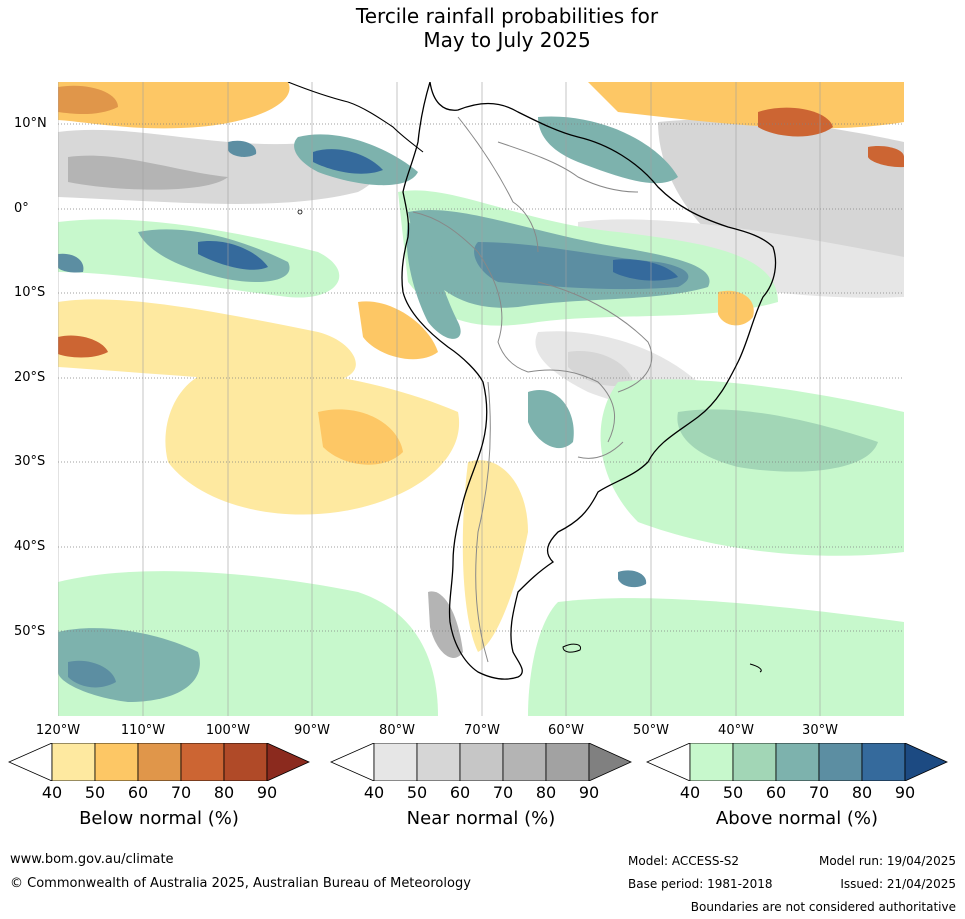  I want to click on below-normal-patagonia, so click(495, 556).